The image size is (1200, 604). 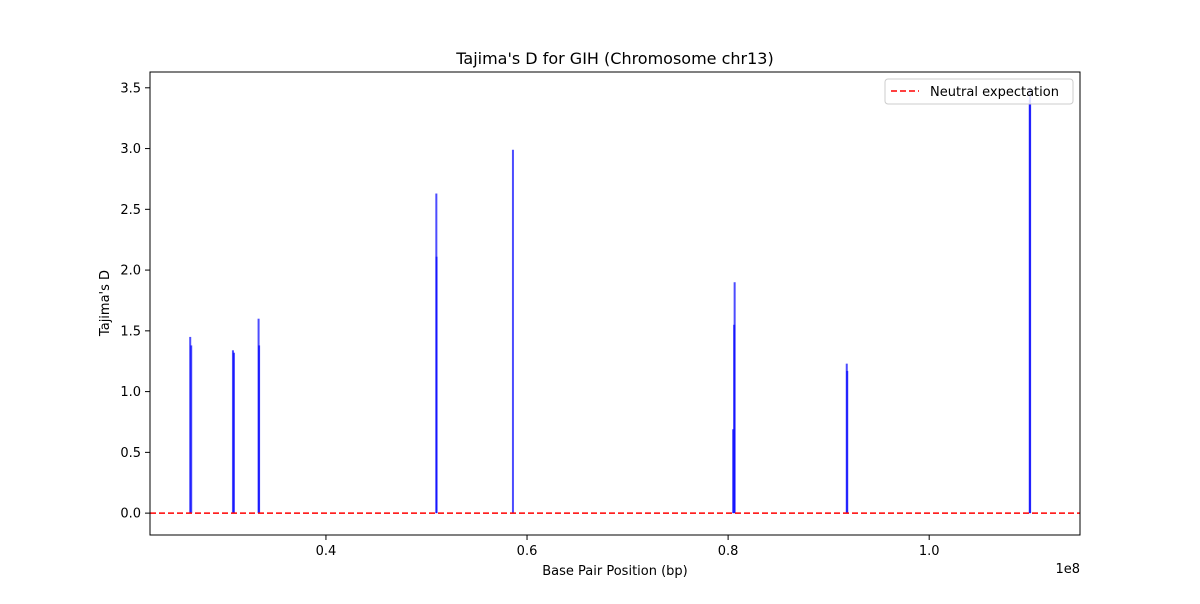 What do you see at coordinates (130, 149) in the screenshot?
I see `y-tick-label-6: 3.0` at bounding box center [130, 149].